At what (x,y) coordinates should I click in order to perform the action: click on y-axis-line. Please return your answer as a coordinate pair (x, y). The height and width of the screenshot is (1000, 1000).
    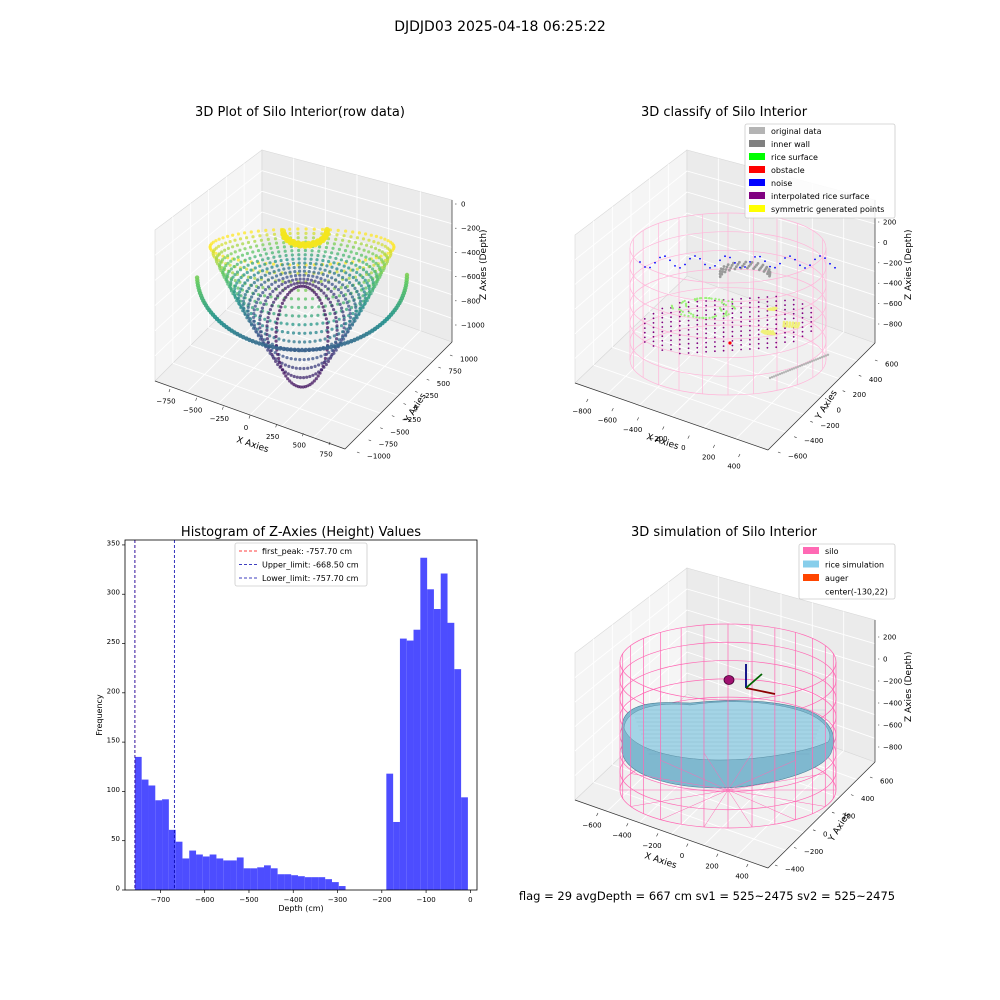
    Looking at the image, I should click on (398, 395).